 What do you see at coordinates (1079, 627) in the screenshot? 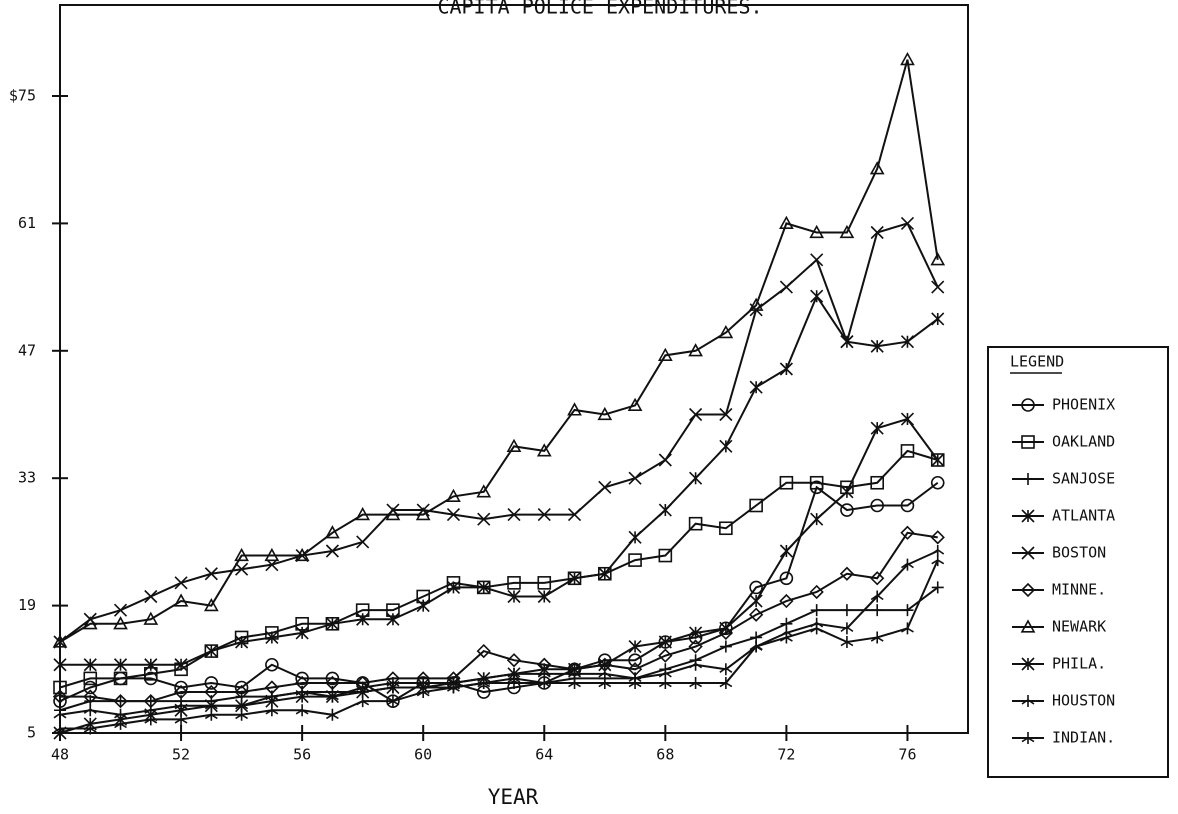
I see `legend-label: NEWARK` at bounding box center [1079, 627].